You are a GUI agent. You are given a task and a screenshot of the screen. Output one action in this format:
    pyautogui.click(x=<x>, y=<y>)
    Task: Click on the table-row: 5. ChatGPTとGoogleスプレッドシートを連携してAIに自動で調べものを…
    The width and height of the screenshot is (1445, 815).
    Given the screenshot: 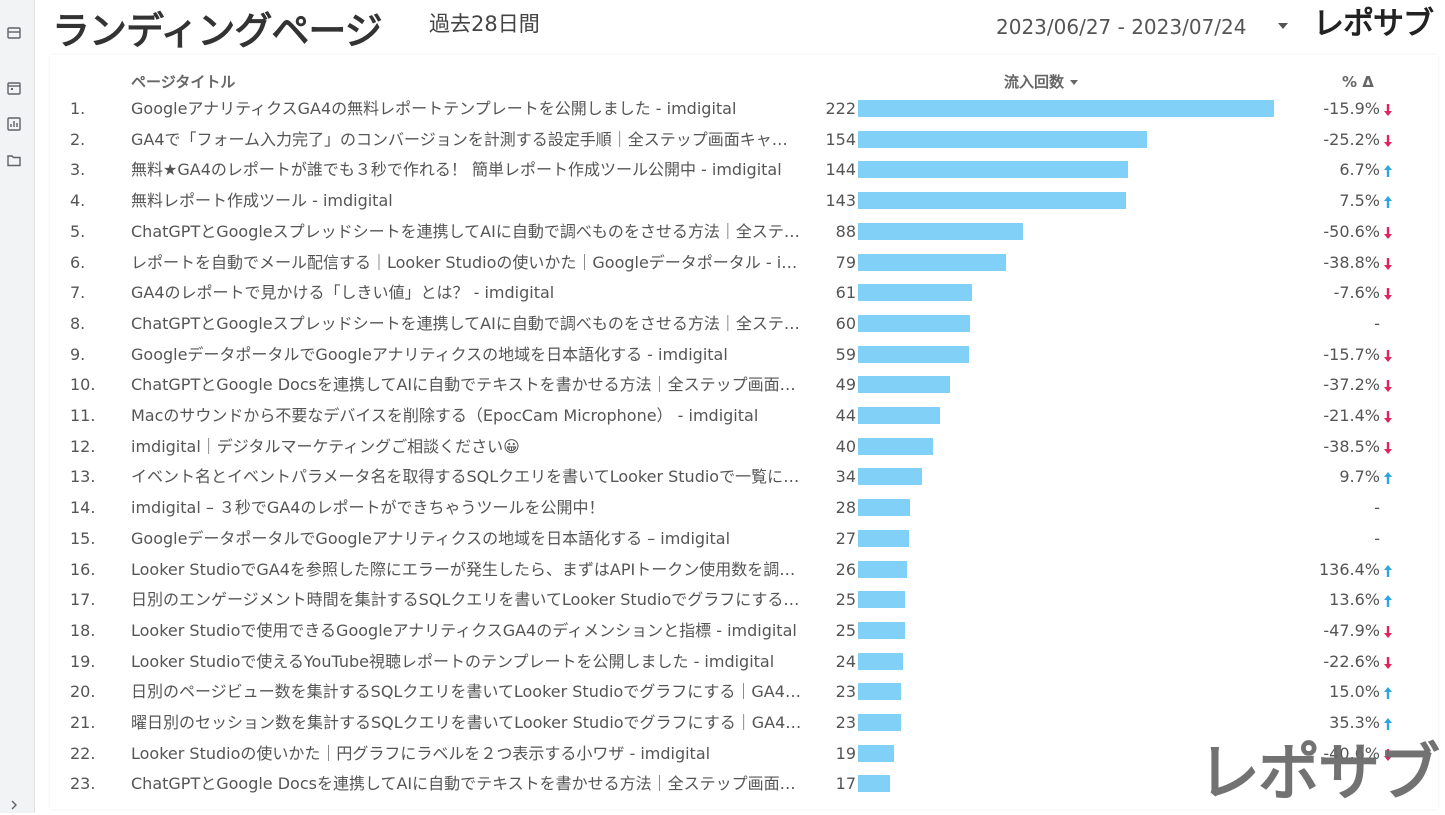 What is the action you would take?
    pyautogui.click(x=744, y=232)
    